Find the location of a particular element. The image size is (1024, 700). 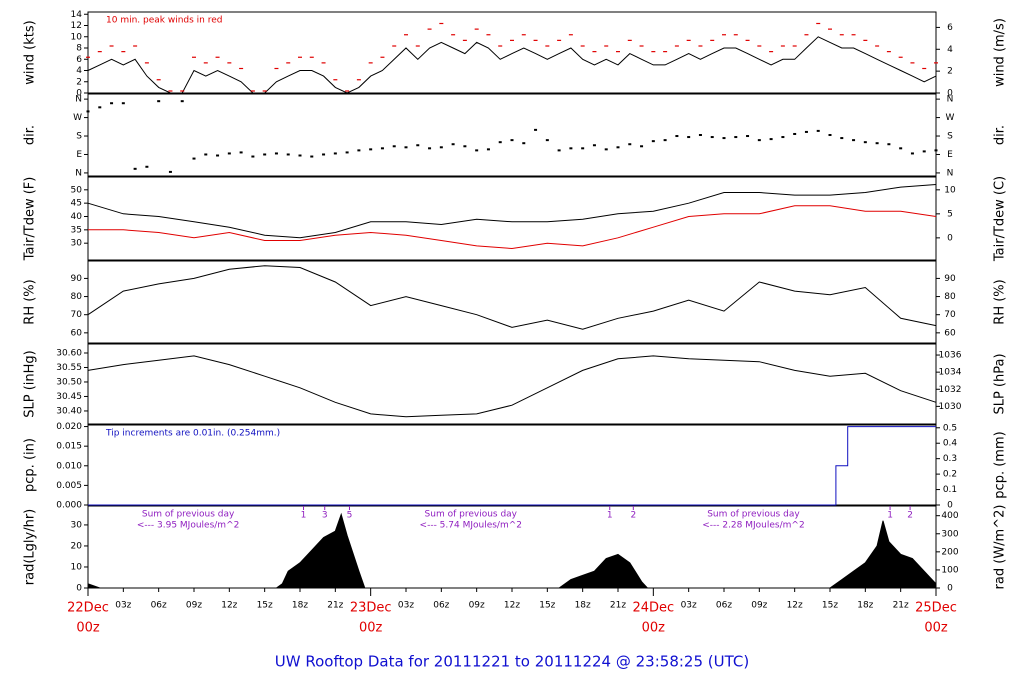

y2-tick-label: 5 is located at coordinates (950, 214).